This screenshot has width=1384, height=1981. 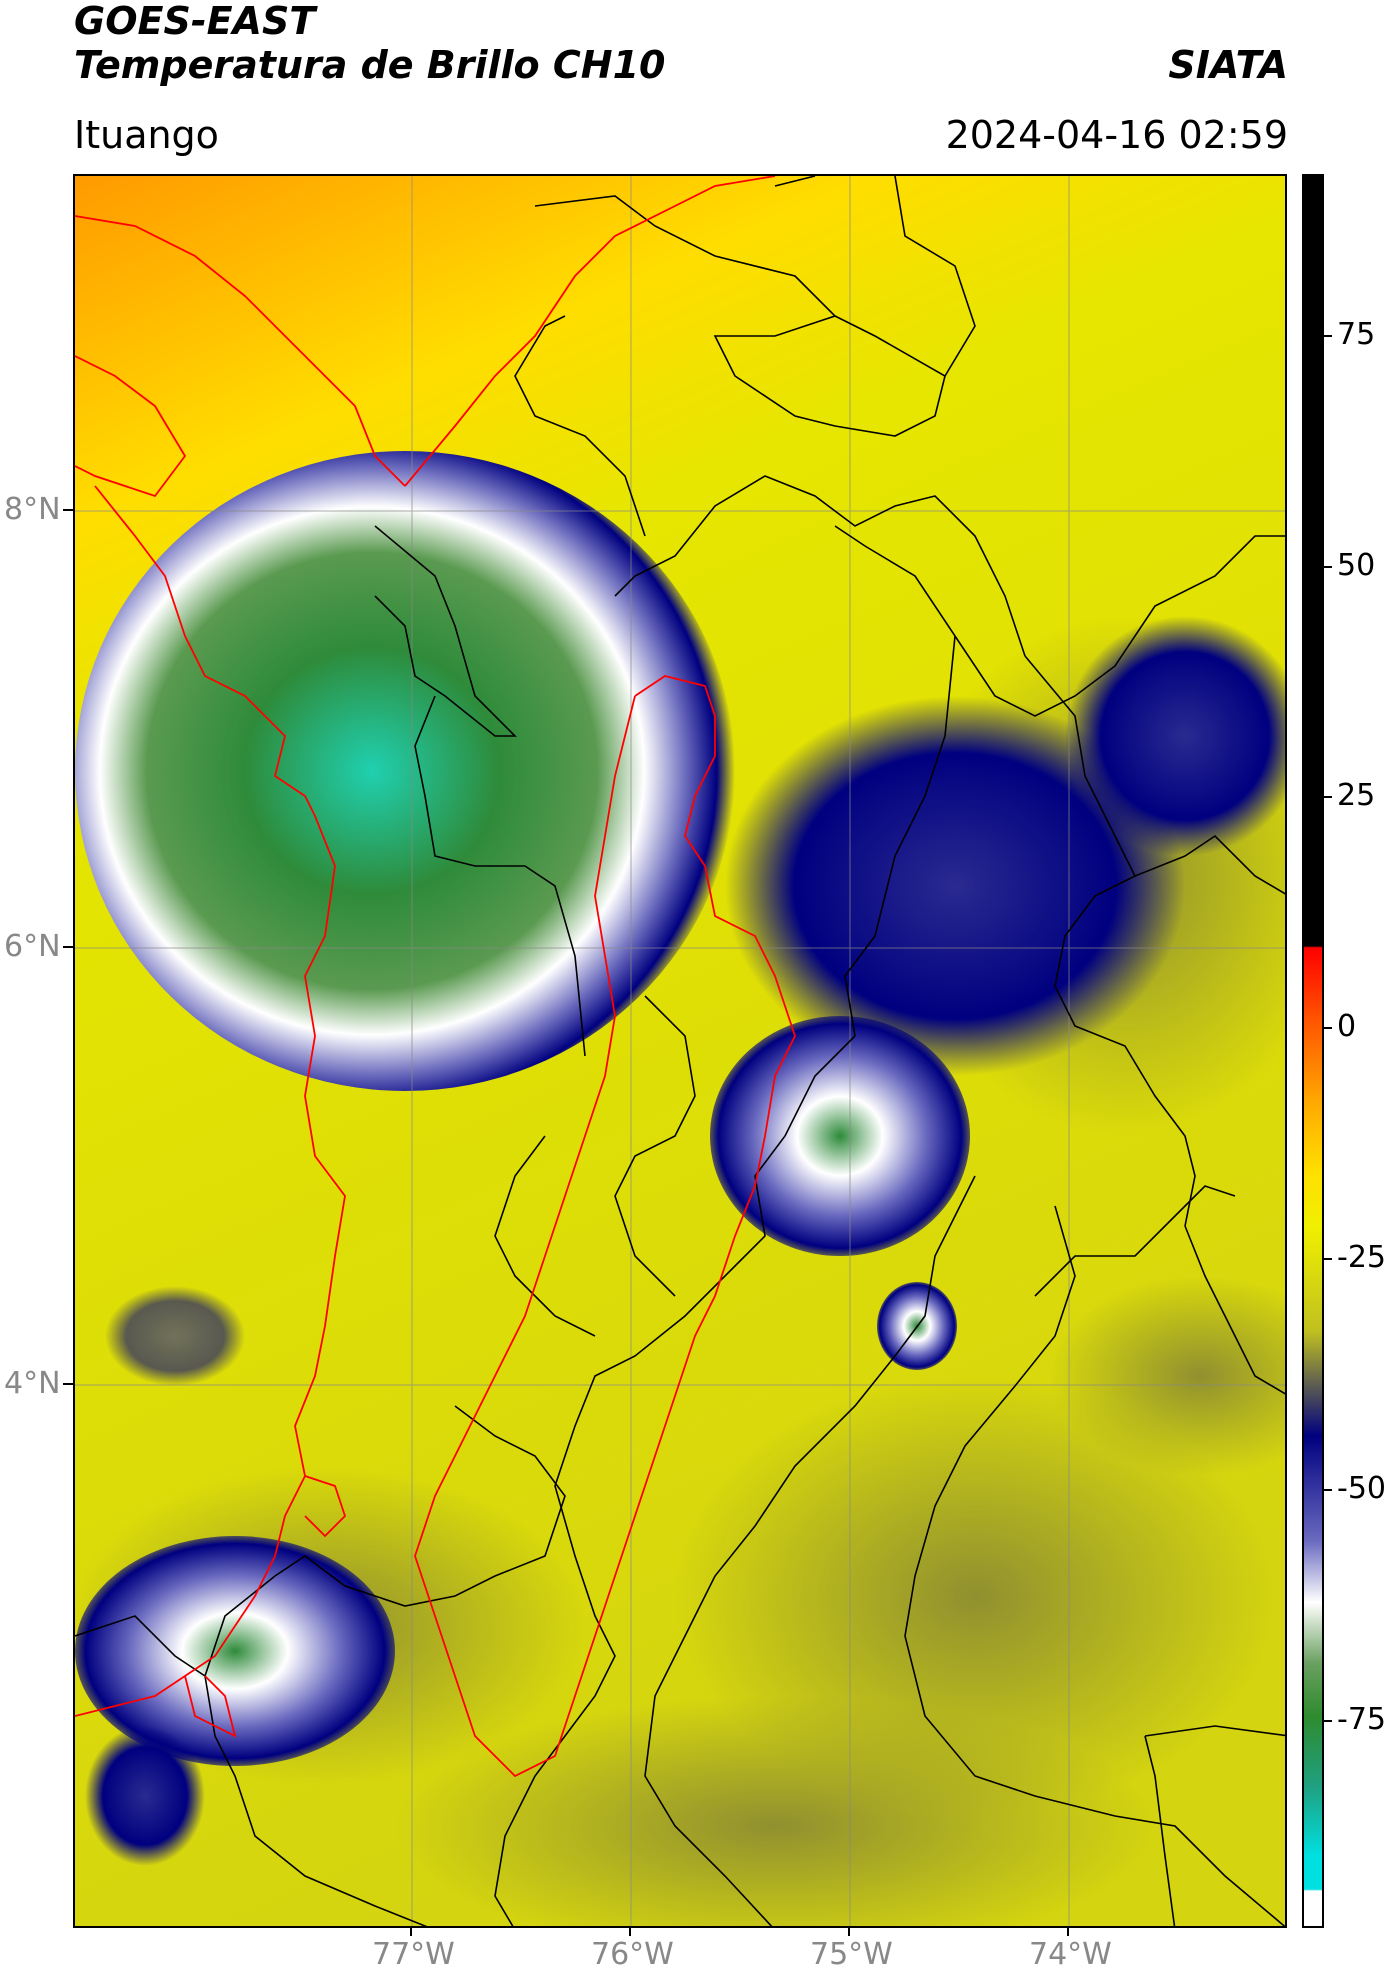 What do you see at coordinates (1328, 1259) in the screenshot?
I see `cbar-tick-minus25` at bounding box center [1328, 1259].